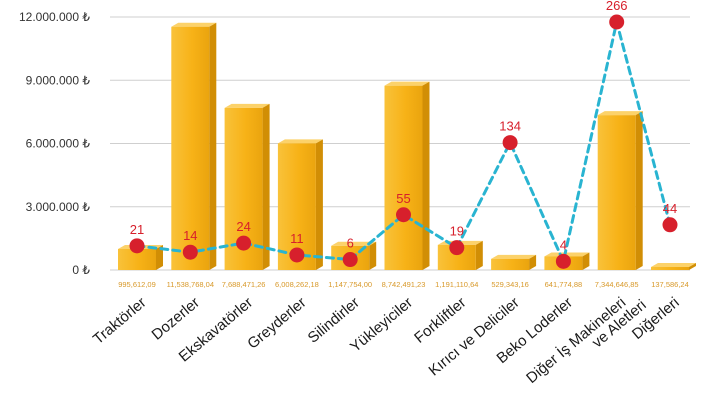 The height and width of the screenshot is (419, 712). Describe the element at coordinates (564, 284) in the screenshot. I see `bar-value-label: 641,774,88` at that location.